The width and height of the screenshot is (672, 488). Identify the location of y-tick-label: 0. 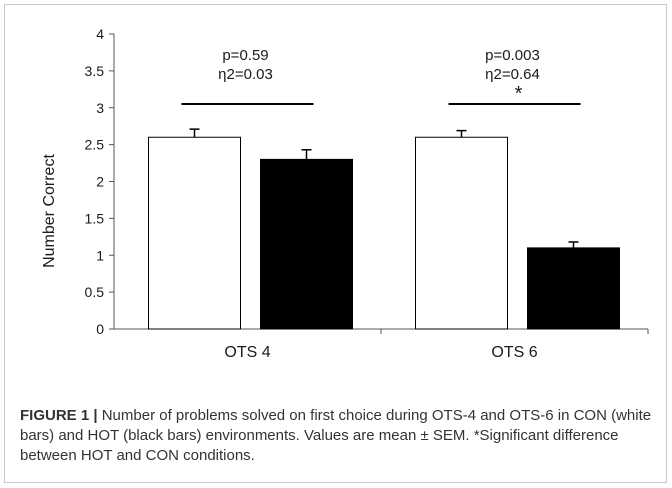
(100, 329).